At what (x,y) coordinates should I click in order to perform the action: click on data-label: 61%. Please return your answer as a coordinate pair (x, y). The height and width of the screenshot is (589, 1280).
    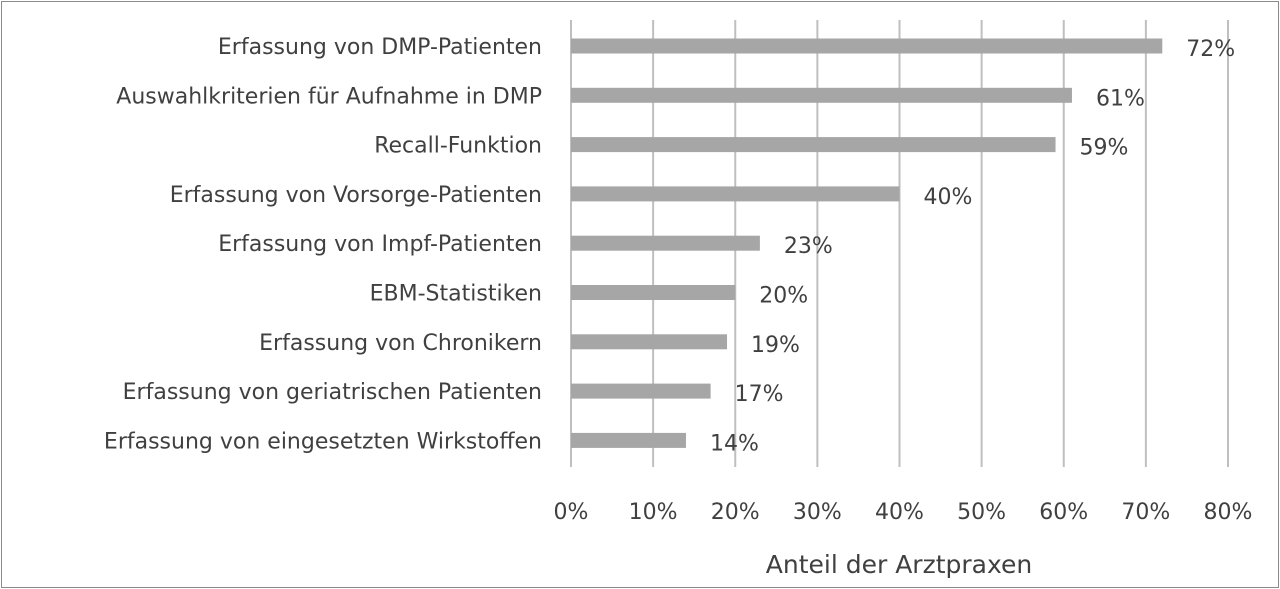
    Looking at the image, I should click on (1120, 98).